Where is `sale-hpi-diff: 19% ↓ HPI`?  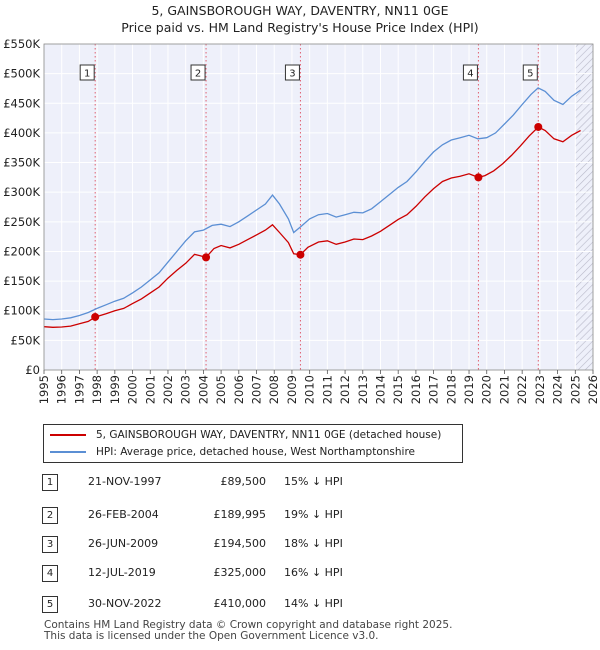 sale-hpi-diff: 19% ↓ HPI is located at coordinates (313, 514).